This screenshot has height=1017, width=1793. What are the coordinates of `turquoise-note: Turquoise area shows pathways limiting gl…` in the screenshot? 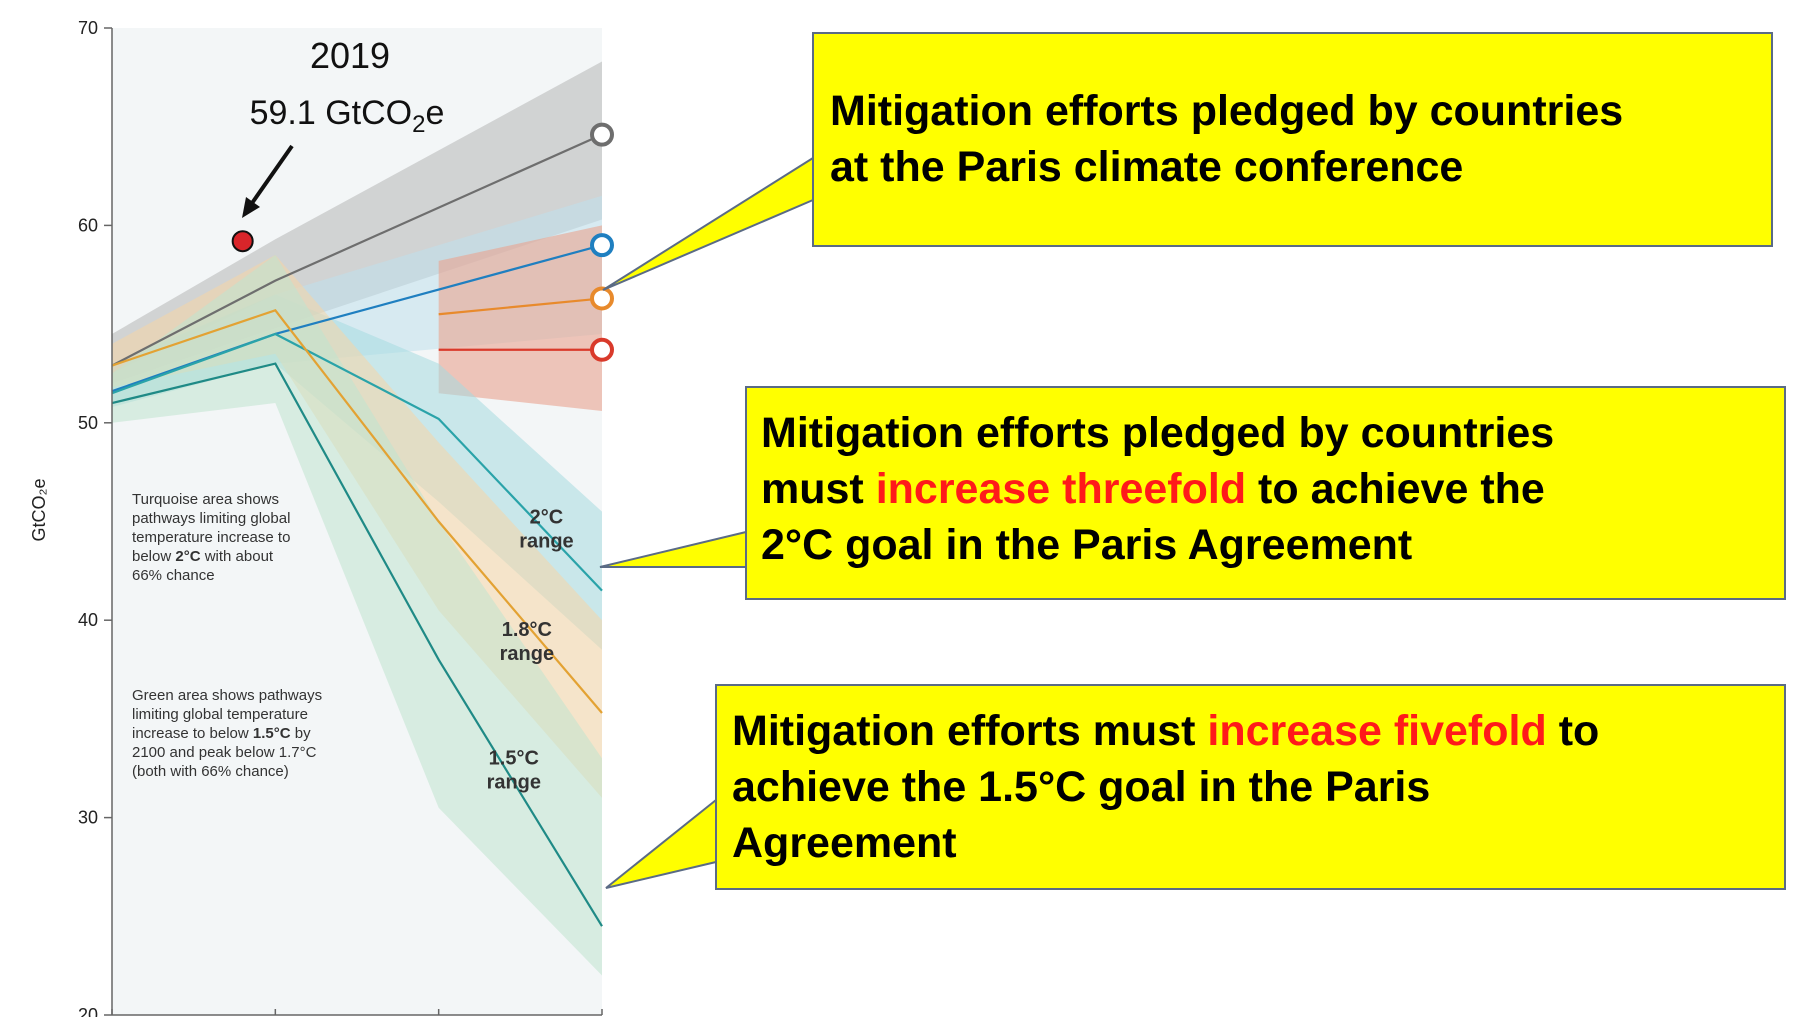 It's located at (211, 537).